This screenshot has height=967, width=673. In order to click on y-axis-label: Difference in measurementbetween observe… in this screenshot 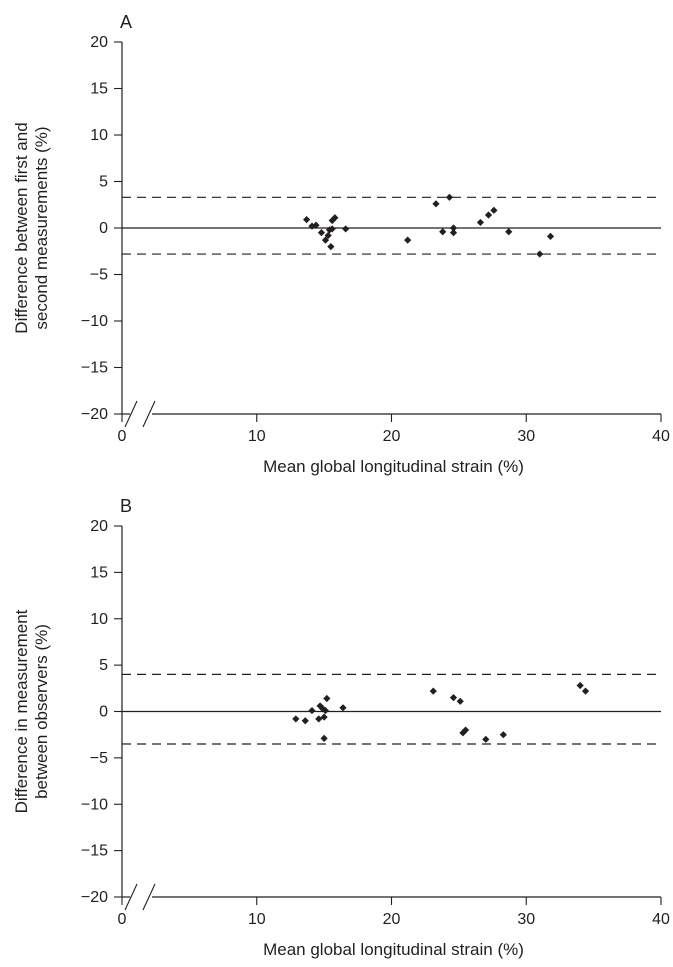, I will do `click(31, 711)`.